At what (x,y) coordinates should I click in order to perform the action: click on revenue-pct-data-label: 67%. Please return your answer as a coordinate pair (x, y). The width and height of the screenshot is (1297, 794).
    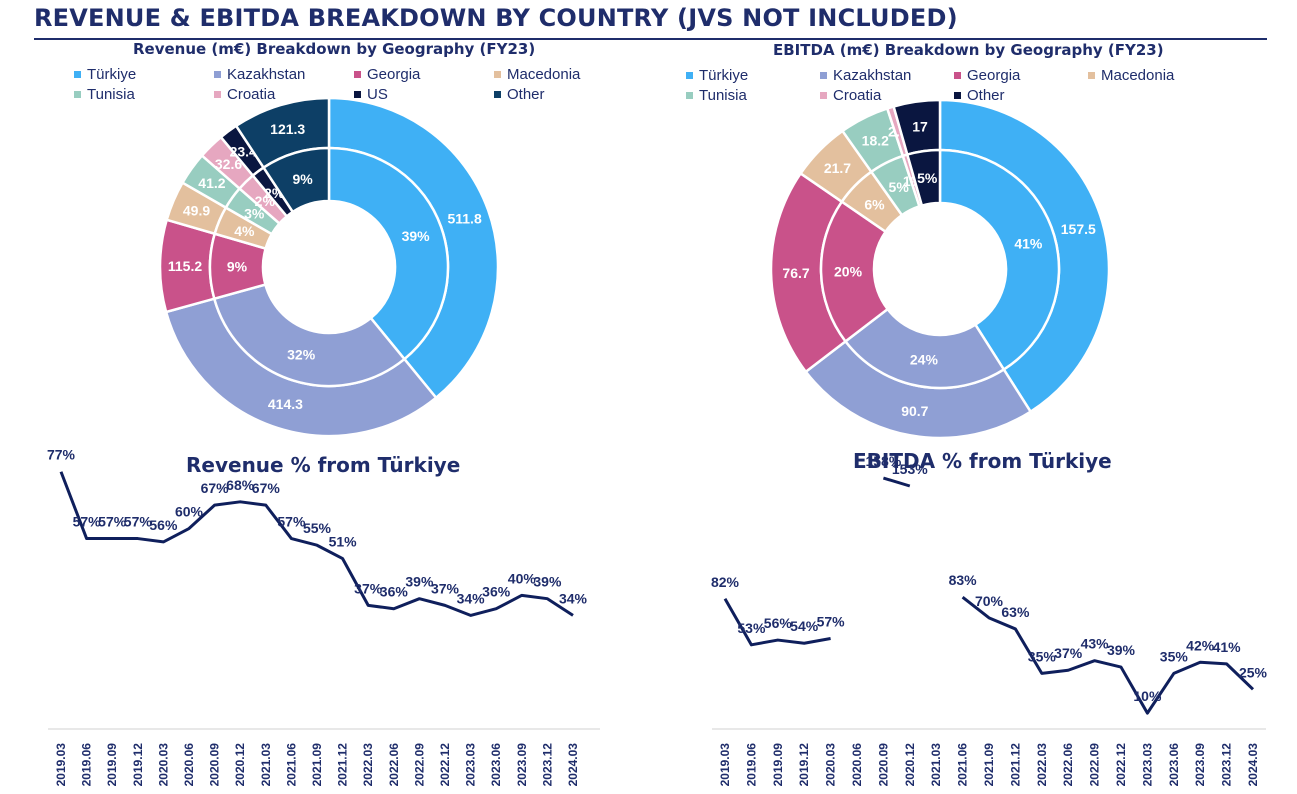
    Looking at the image, I should click on (215, 488).